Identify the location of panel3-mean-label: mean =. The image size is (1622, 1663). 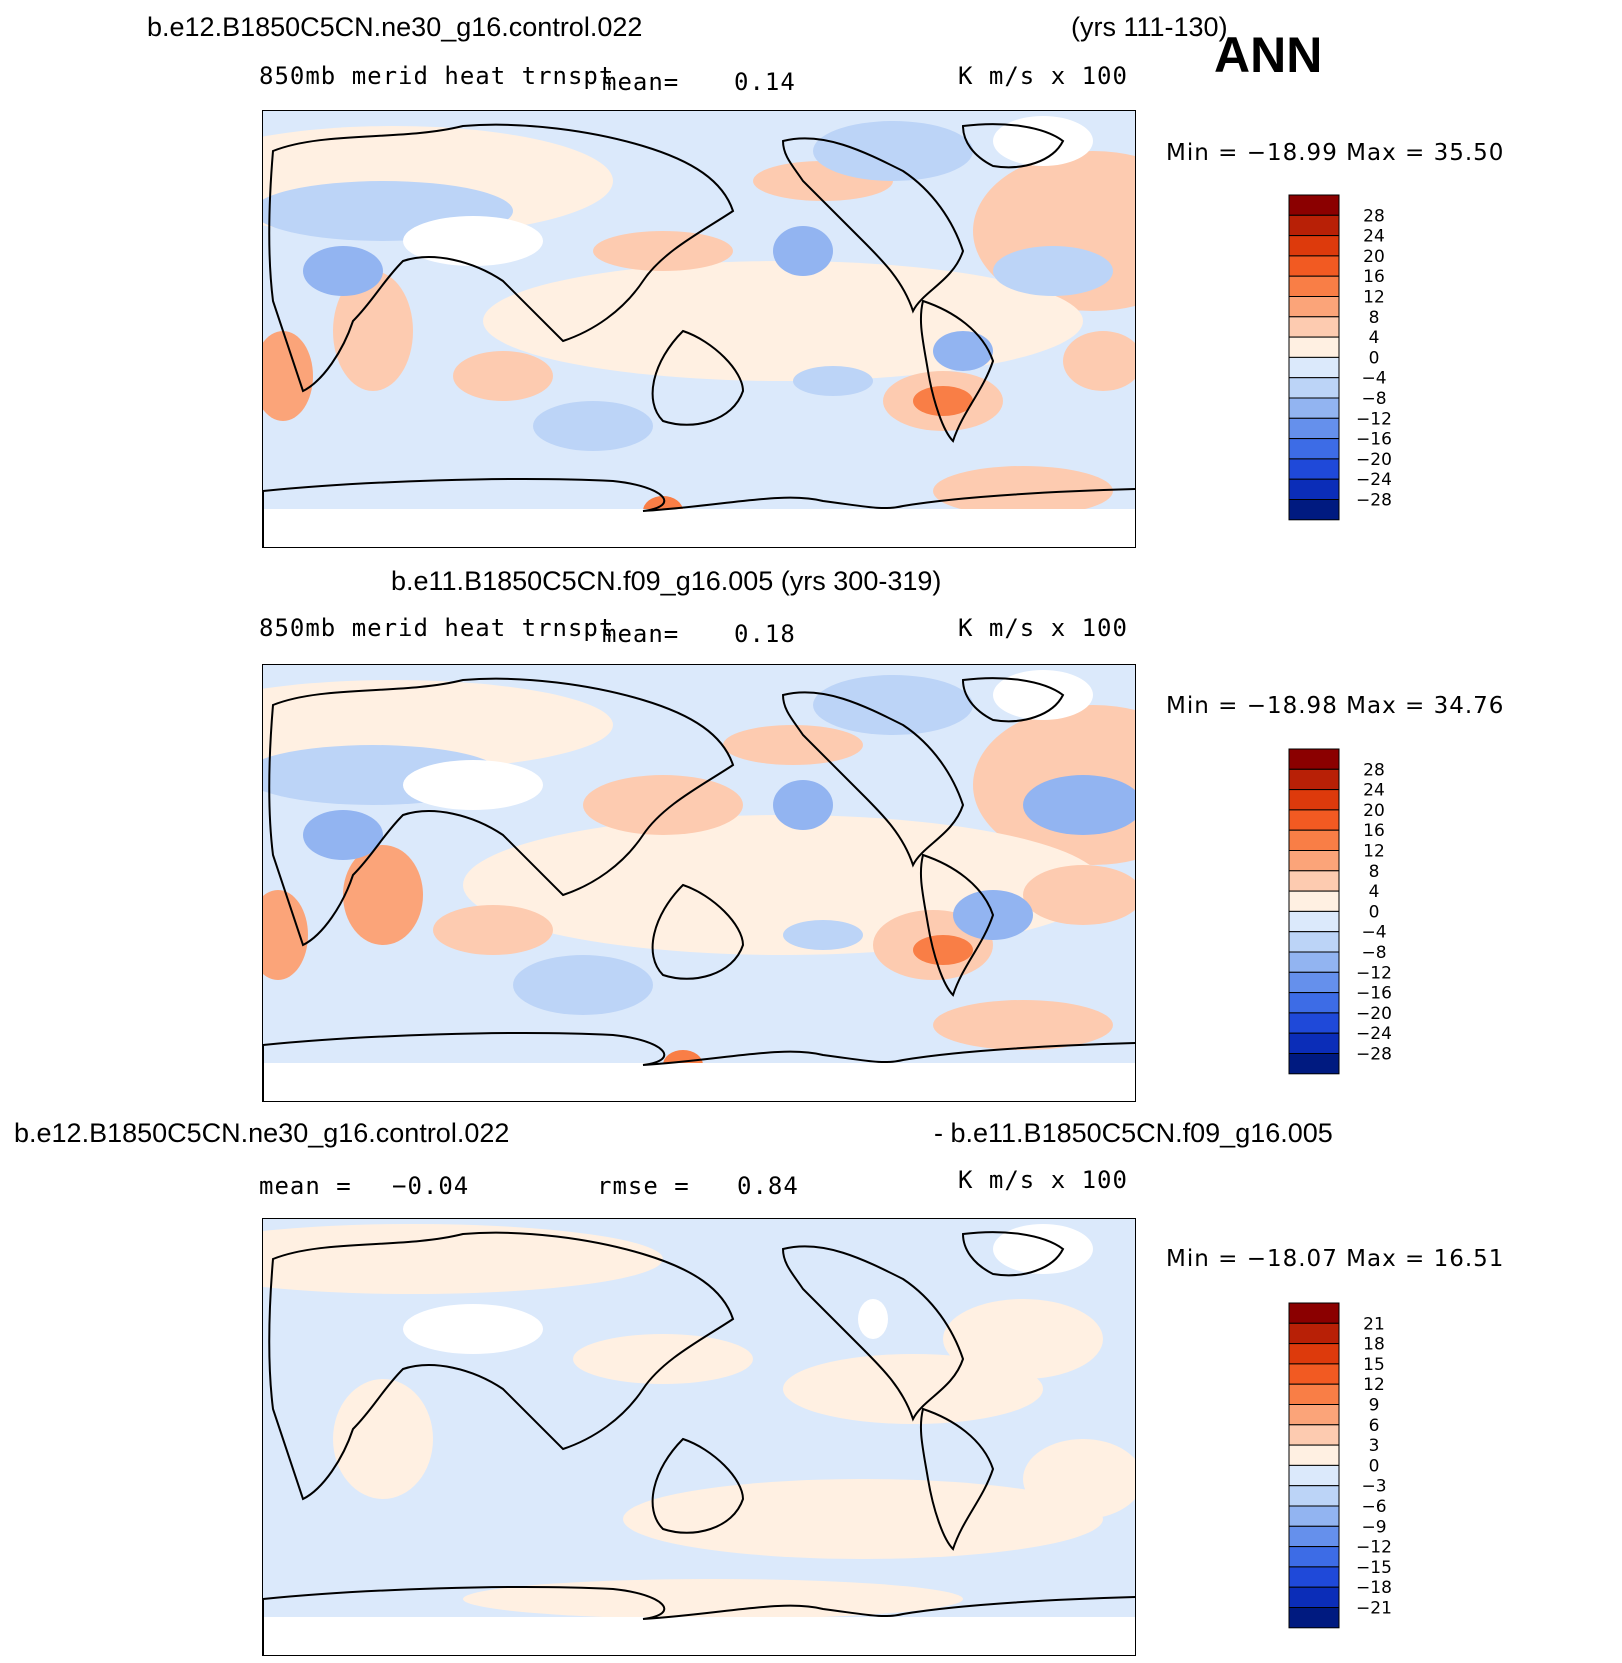
(305, 1186).